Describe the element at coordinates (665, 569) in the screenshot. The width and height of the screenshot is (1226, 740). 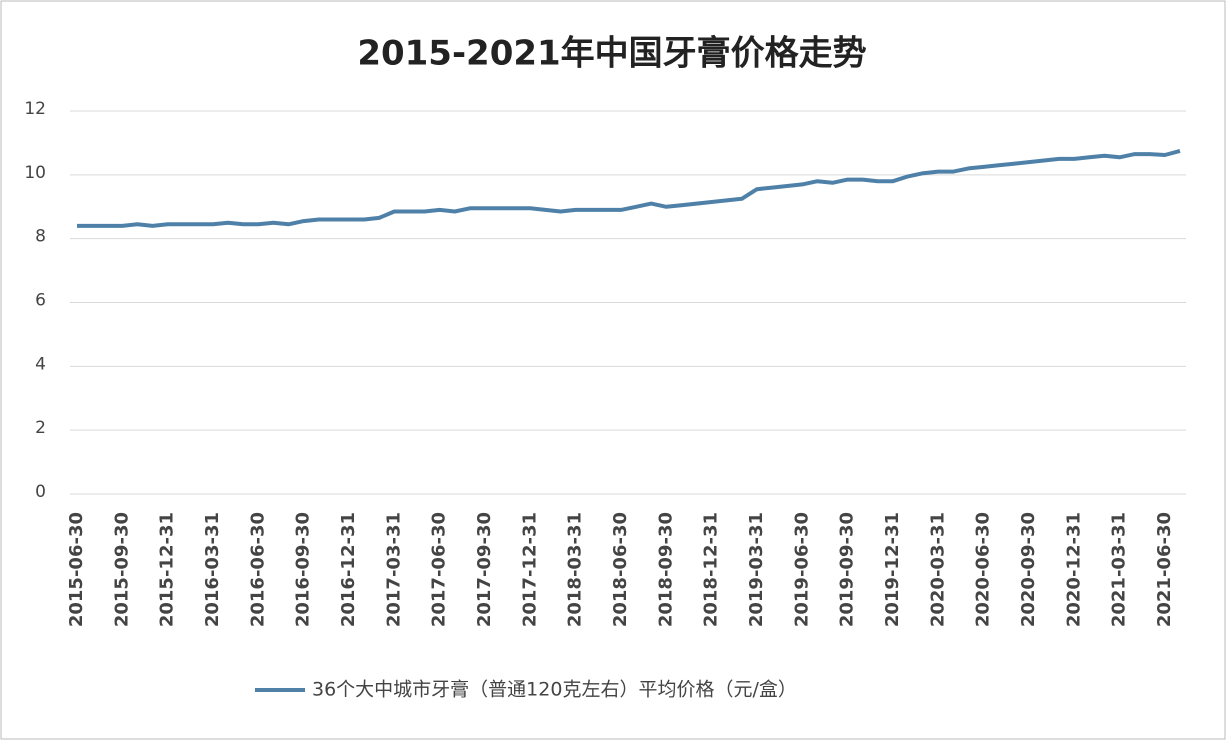
I see `x-tick-label: 2018-09-30` at that location.